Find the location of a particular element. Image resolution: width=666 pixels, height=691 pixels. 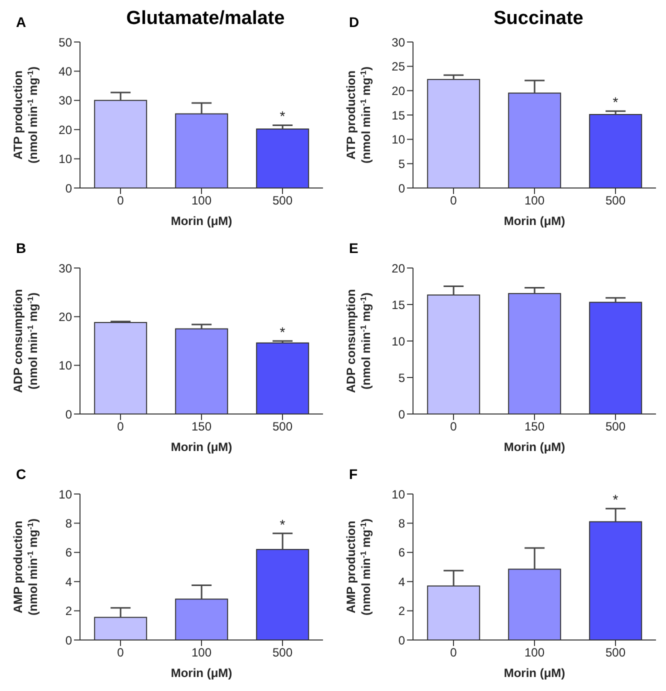

y-tick-label: 25 is located at coordinates (399, 67).